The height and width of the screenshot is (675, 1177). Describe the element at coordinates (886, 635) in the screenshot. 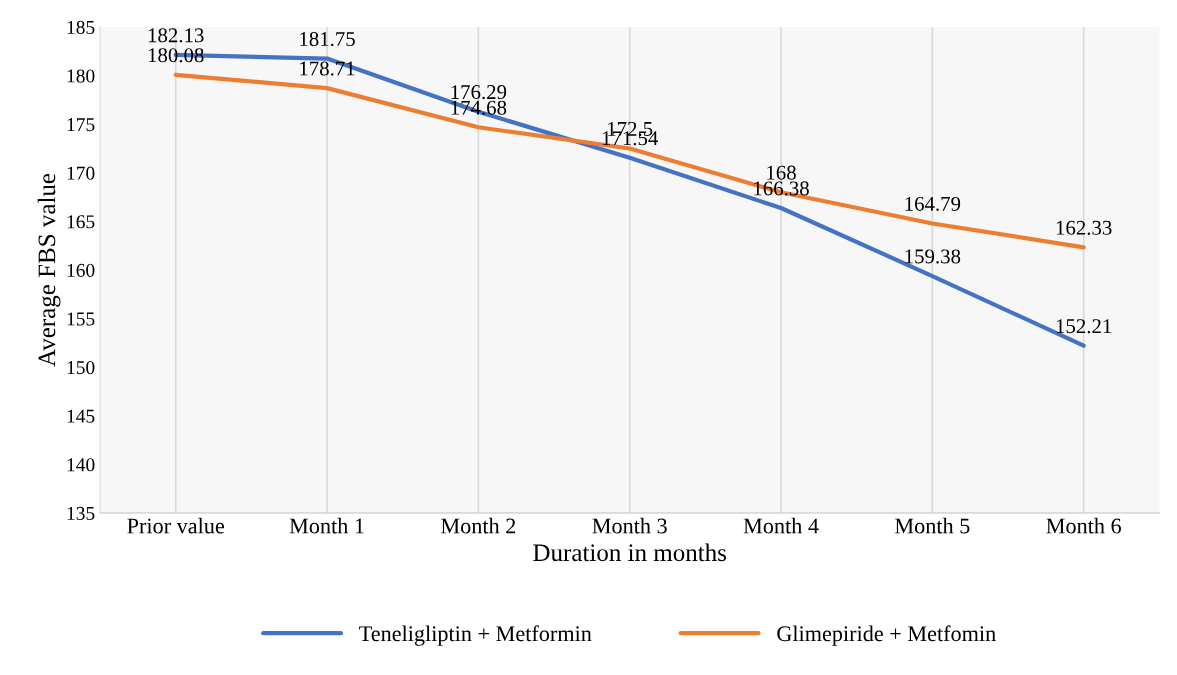

I see `legend-label: Glimepiride + Metfomin` at that location.